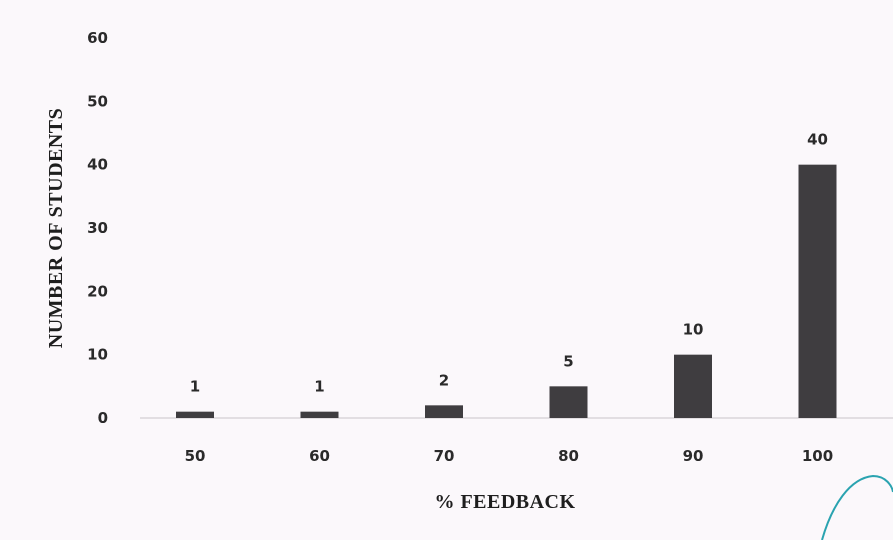 This screenshot has height=540, width=893. What do you see at coordinates (817, 456) in the screenshot?
I see `x-tick-label: 100` at bounding box center [817, 456].